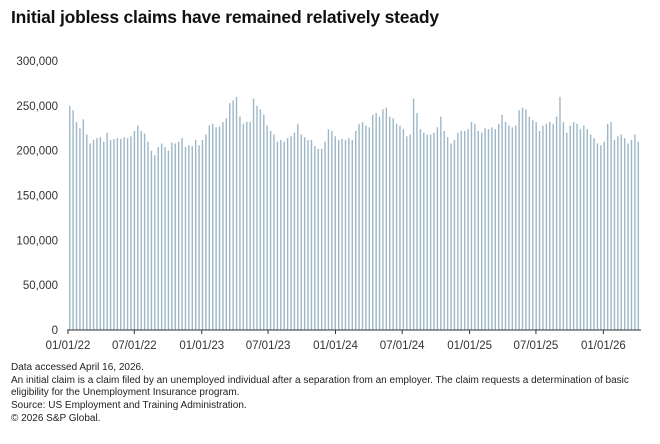 The image size is (660, 444). I want to click on x-tick-label: 07/01/24, so click(402, 346).